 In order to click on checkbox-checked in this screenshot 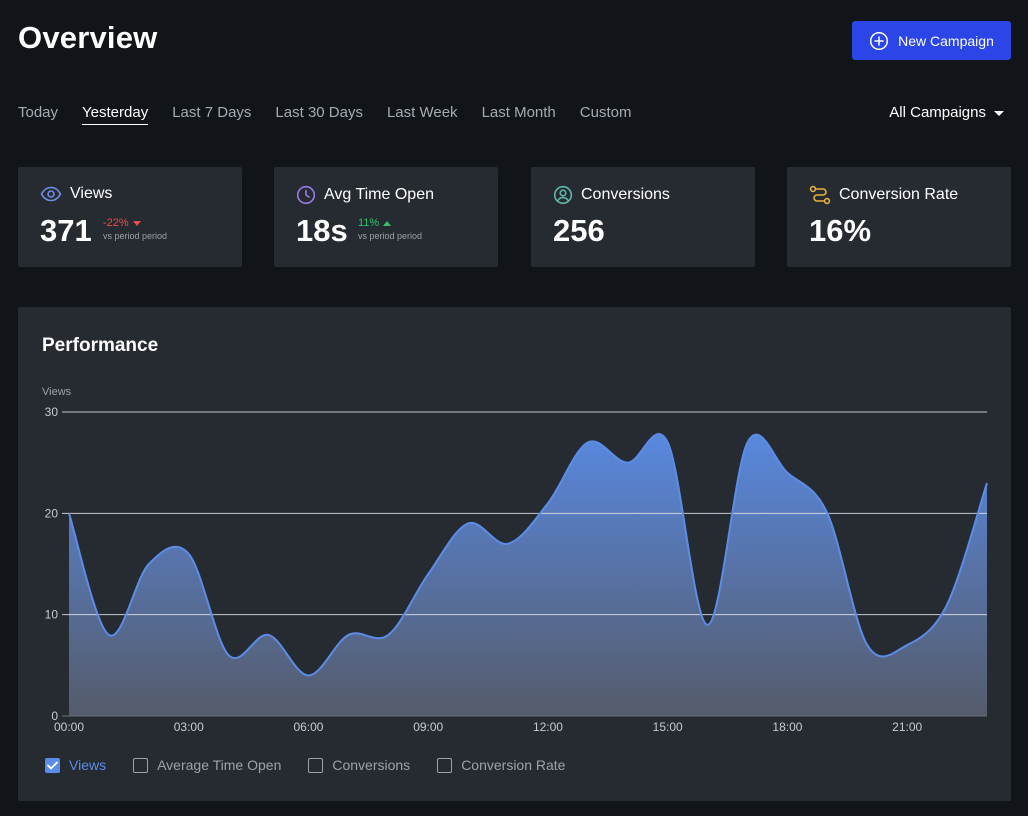, I will do `click(52, 765)`.